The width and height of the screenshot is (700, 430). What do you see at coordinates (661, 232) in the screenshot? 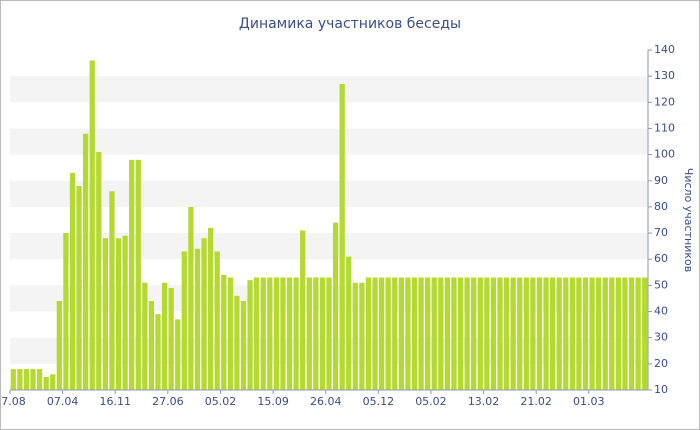
I see `y-tick-label: 70` at bounding box center [661, 232].